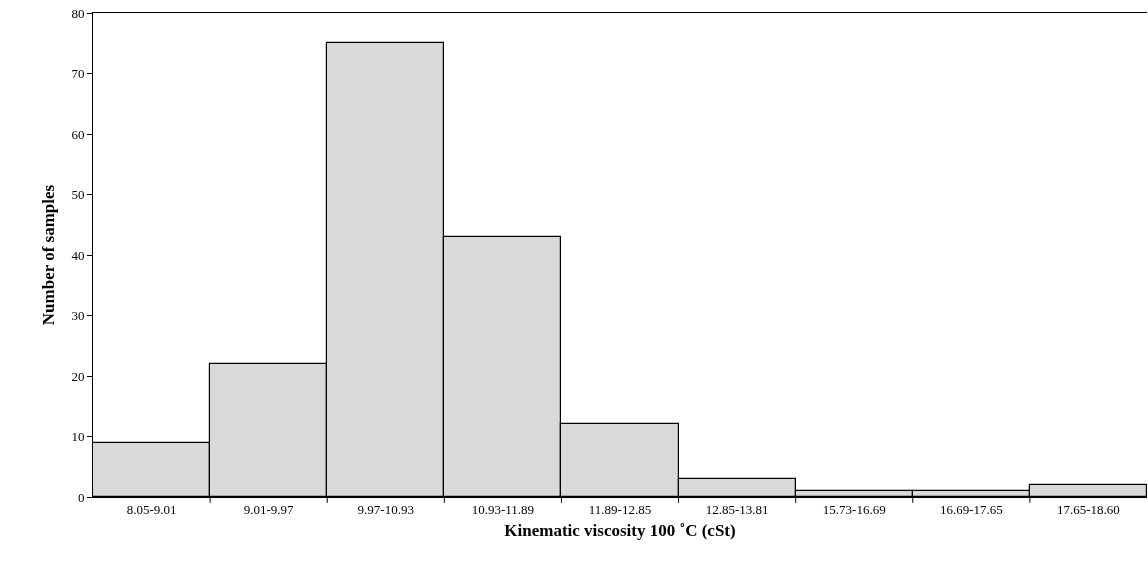  I want to click on x-tick-label: 10.93-11.89, so click(503, 509).